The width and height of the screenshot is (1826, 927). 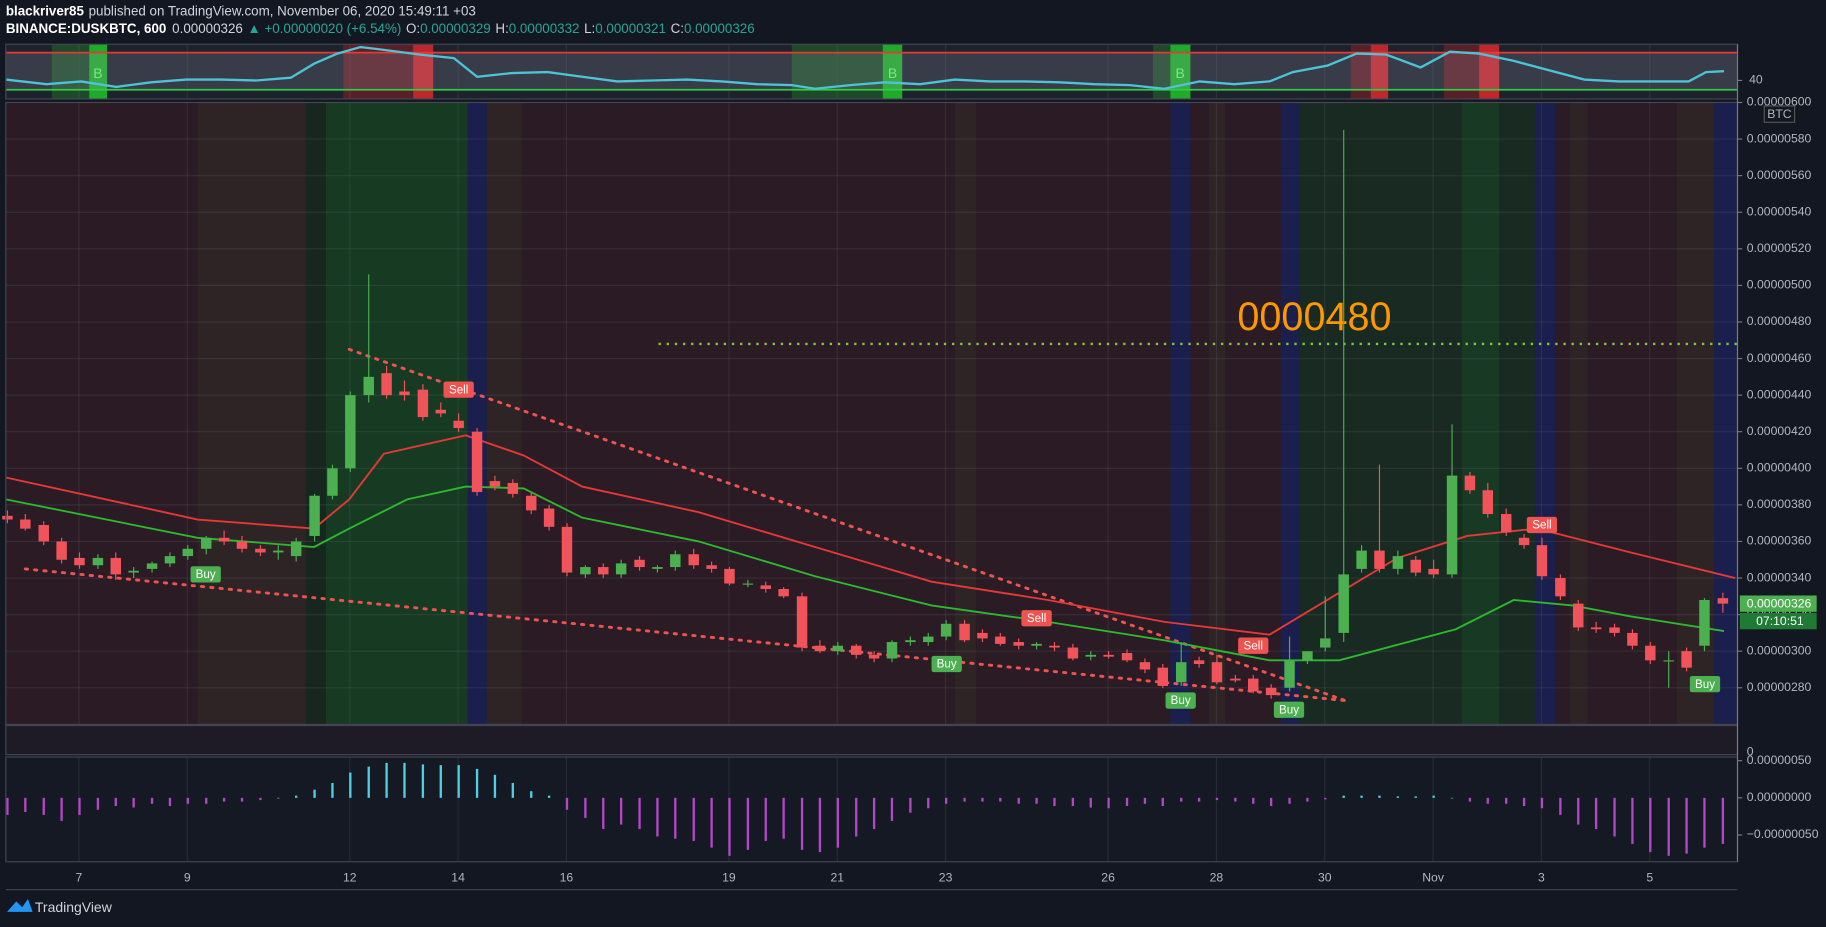 I want to click on signal-label: Sell, so click(x=1036, y=618).